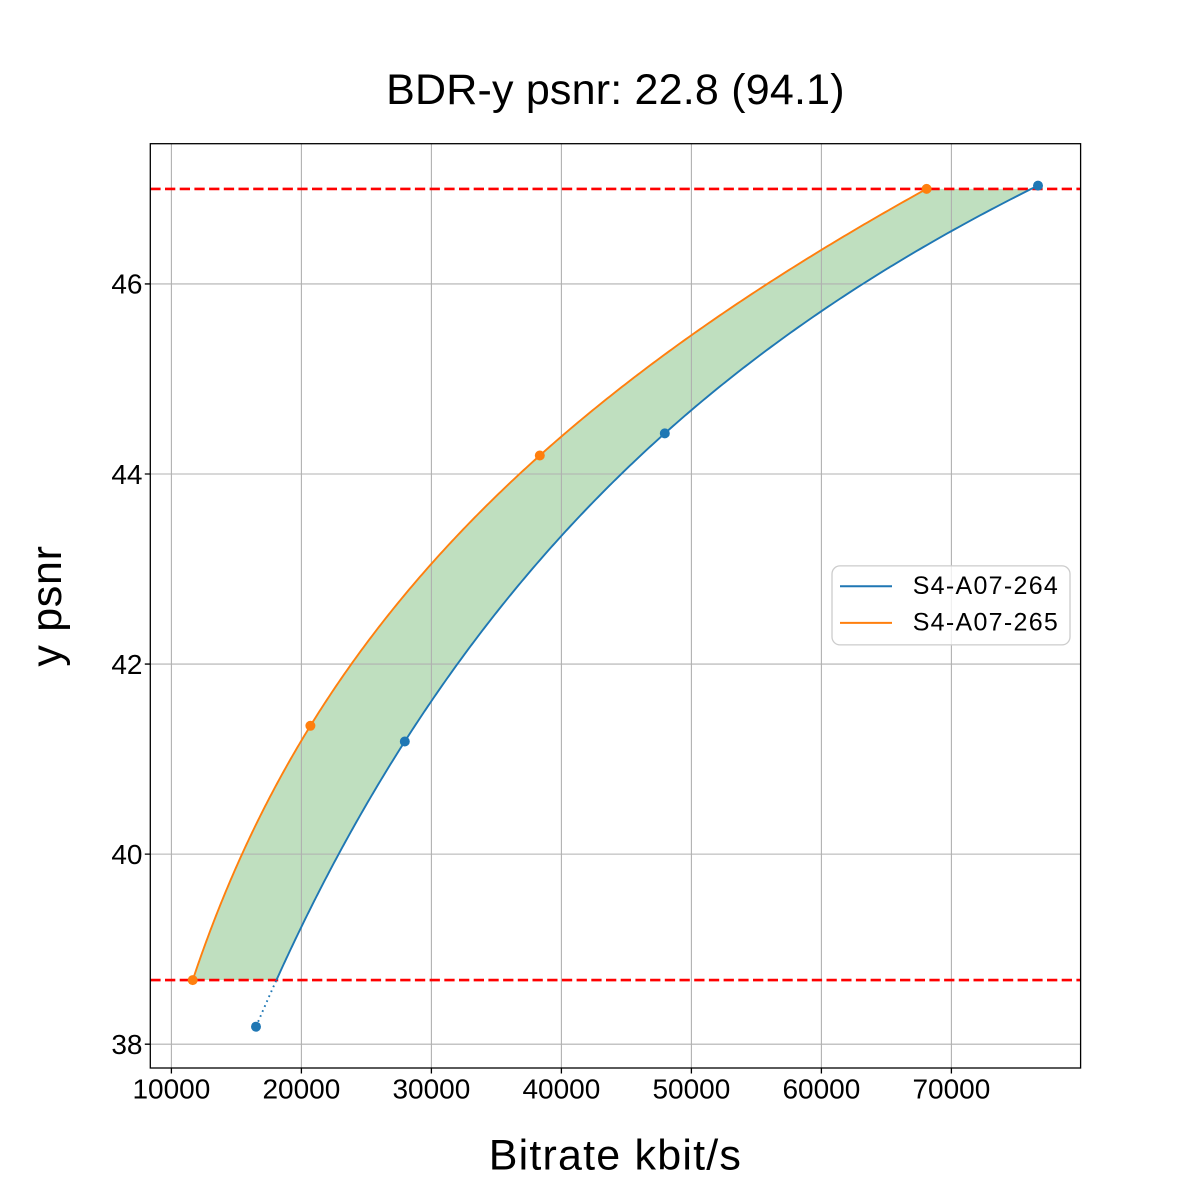 This screenshot has width=1200, height=1200. I want to click on svg-text: BDR-y psnr: 22.8 (94.1), so click(615, 90).